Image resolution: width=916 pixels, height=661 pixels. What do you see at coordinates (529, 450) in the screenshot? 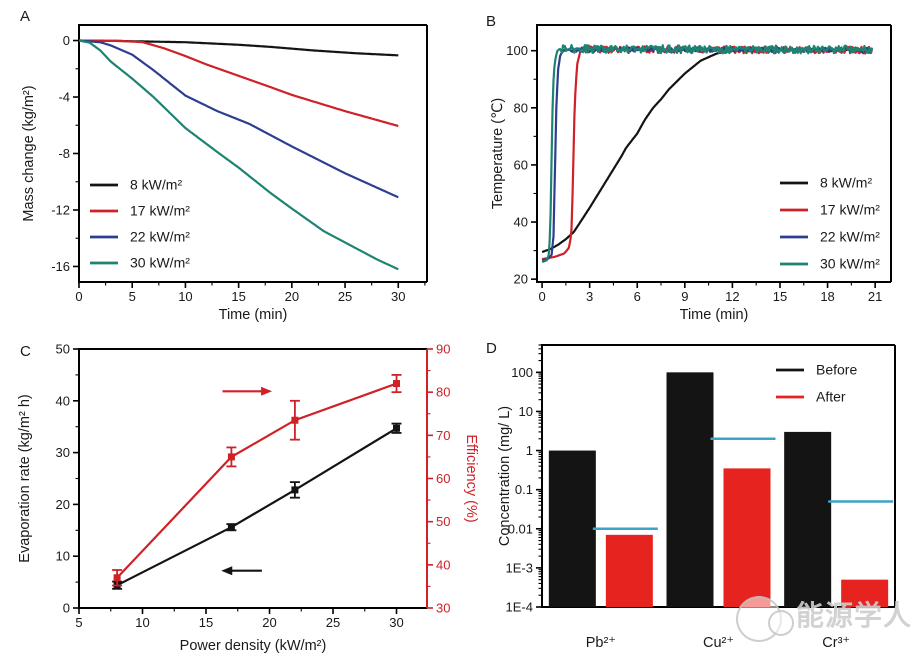
I see `y-tick-label: 1` at bounding box center [529, 450].